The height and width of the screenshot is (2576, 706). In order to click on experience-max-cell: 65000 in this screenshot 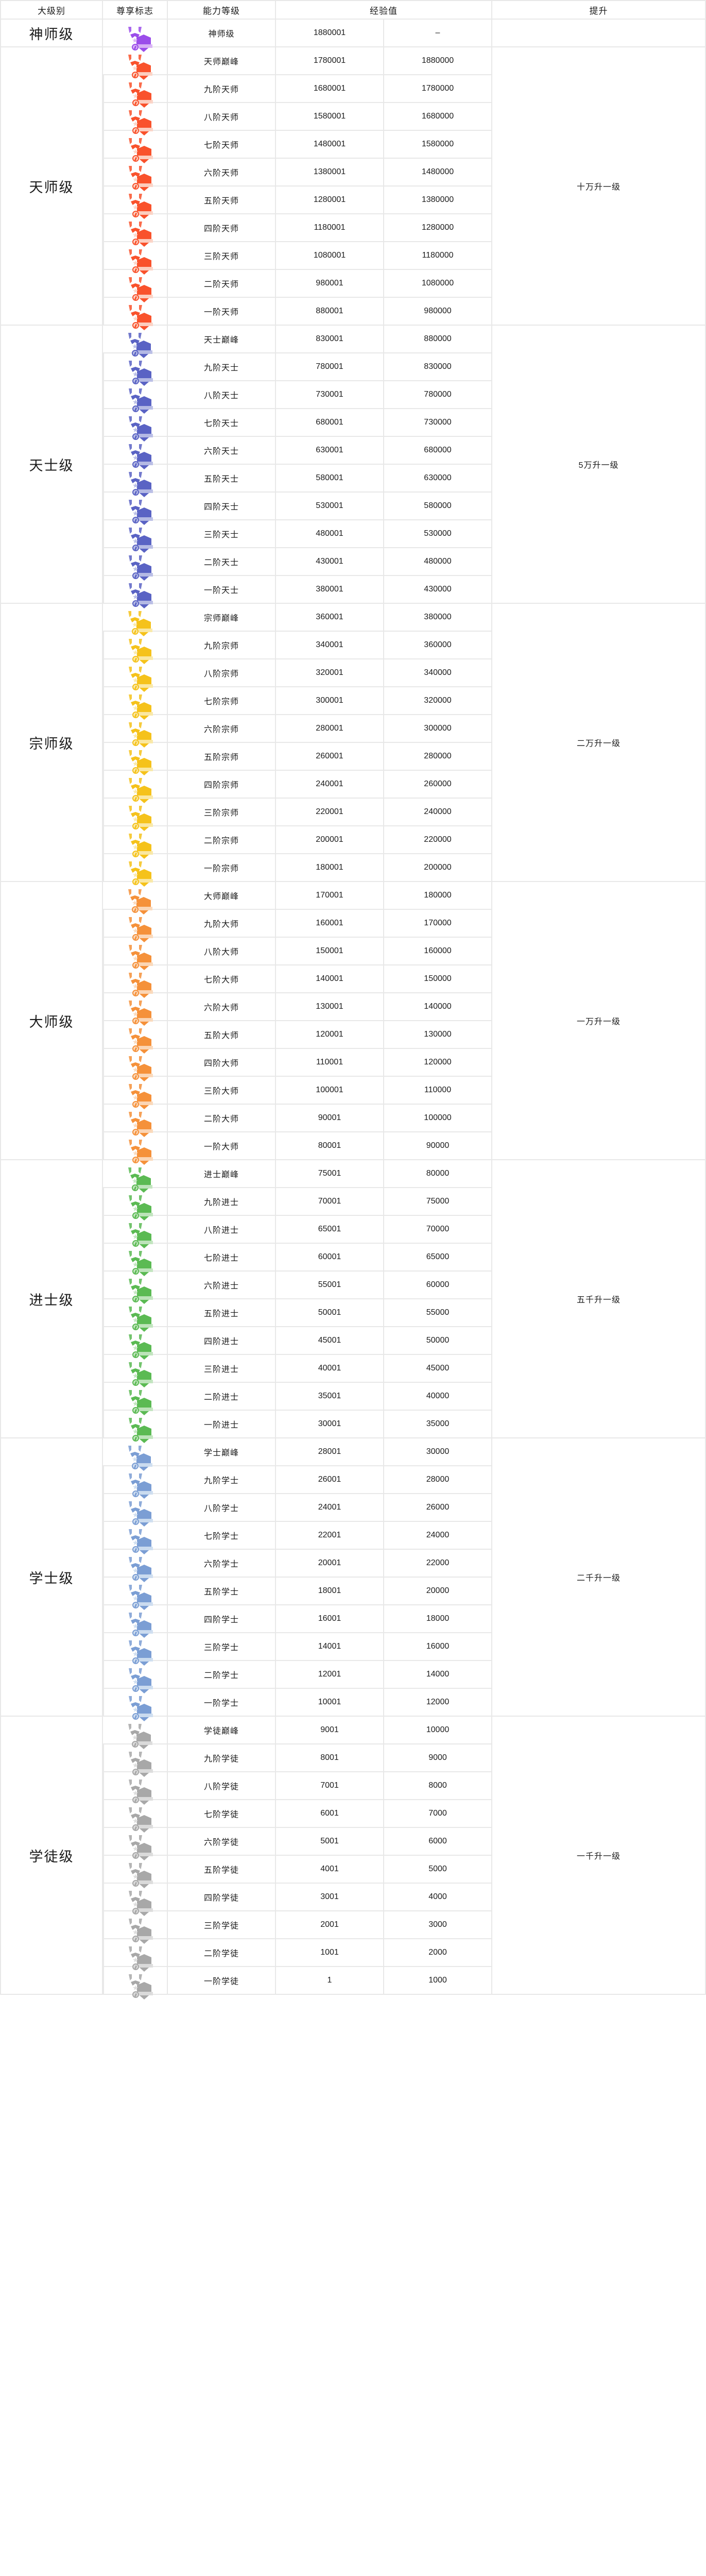, I will do `click(438, 1258)`.